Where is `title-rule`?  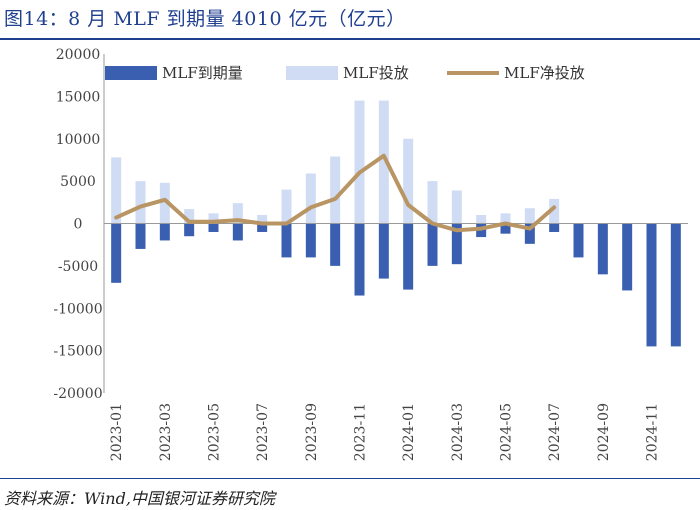
title-rule is located at coordinates (350, 39).